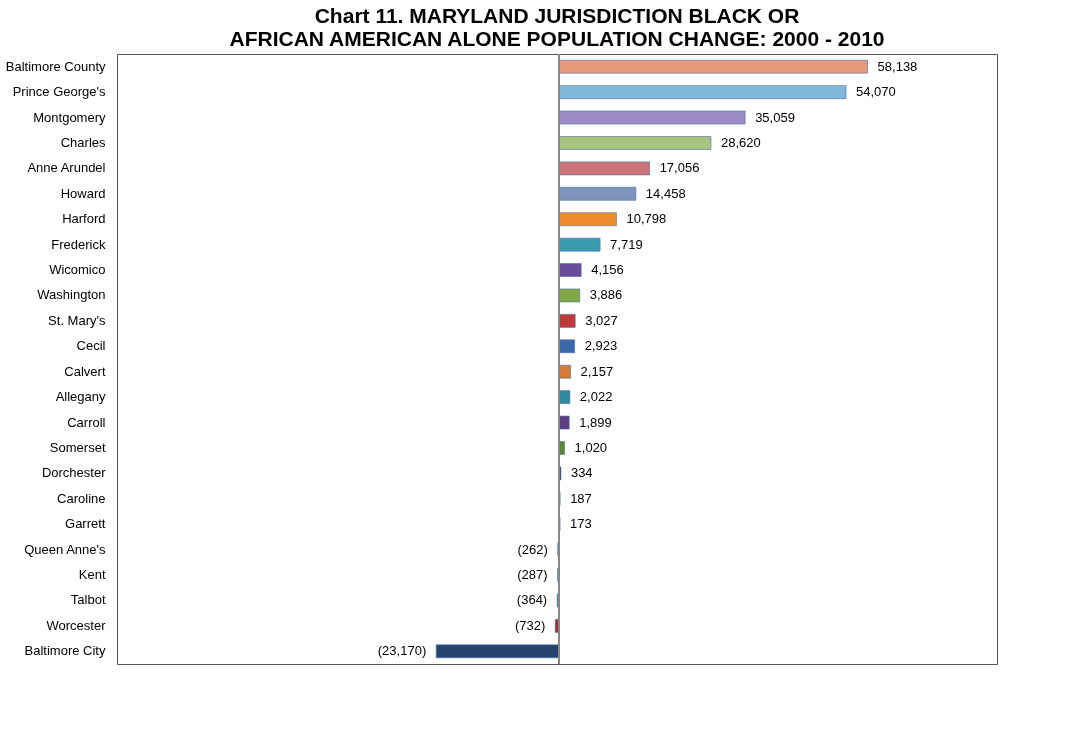 Image resolution: width=1073 pixels, height=752 pixels. I want to click on y-tick-label: Queen Anne's, so click(65, 549).